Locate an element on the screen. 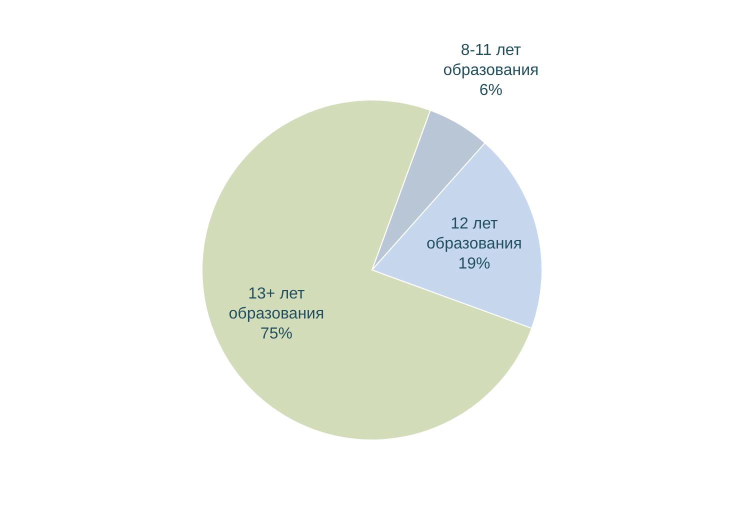 This screenshot has height=508, width=744. slice-label: 8-11 лет образования is located at coordinates (491, 61).